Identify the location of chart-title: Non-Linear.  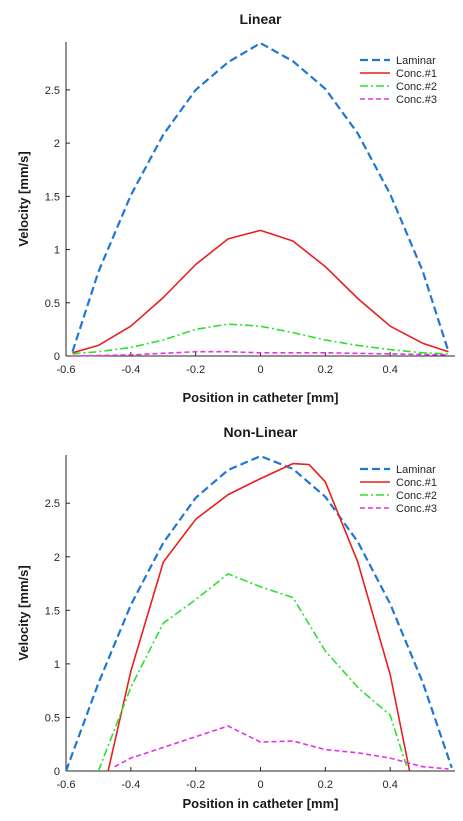
(261, 432).